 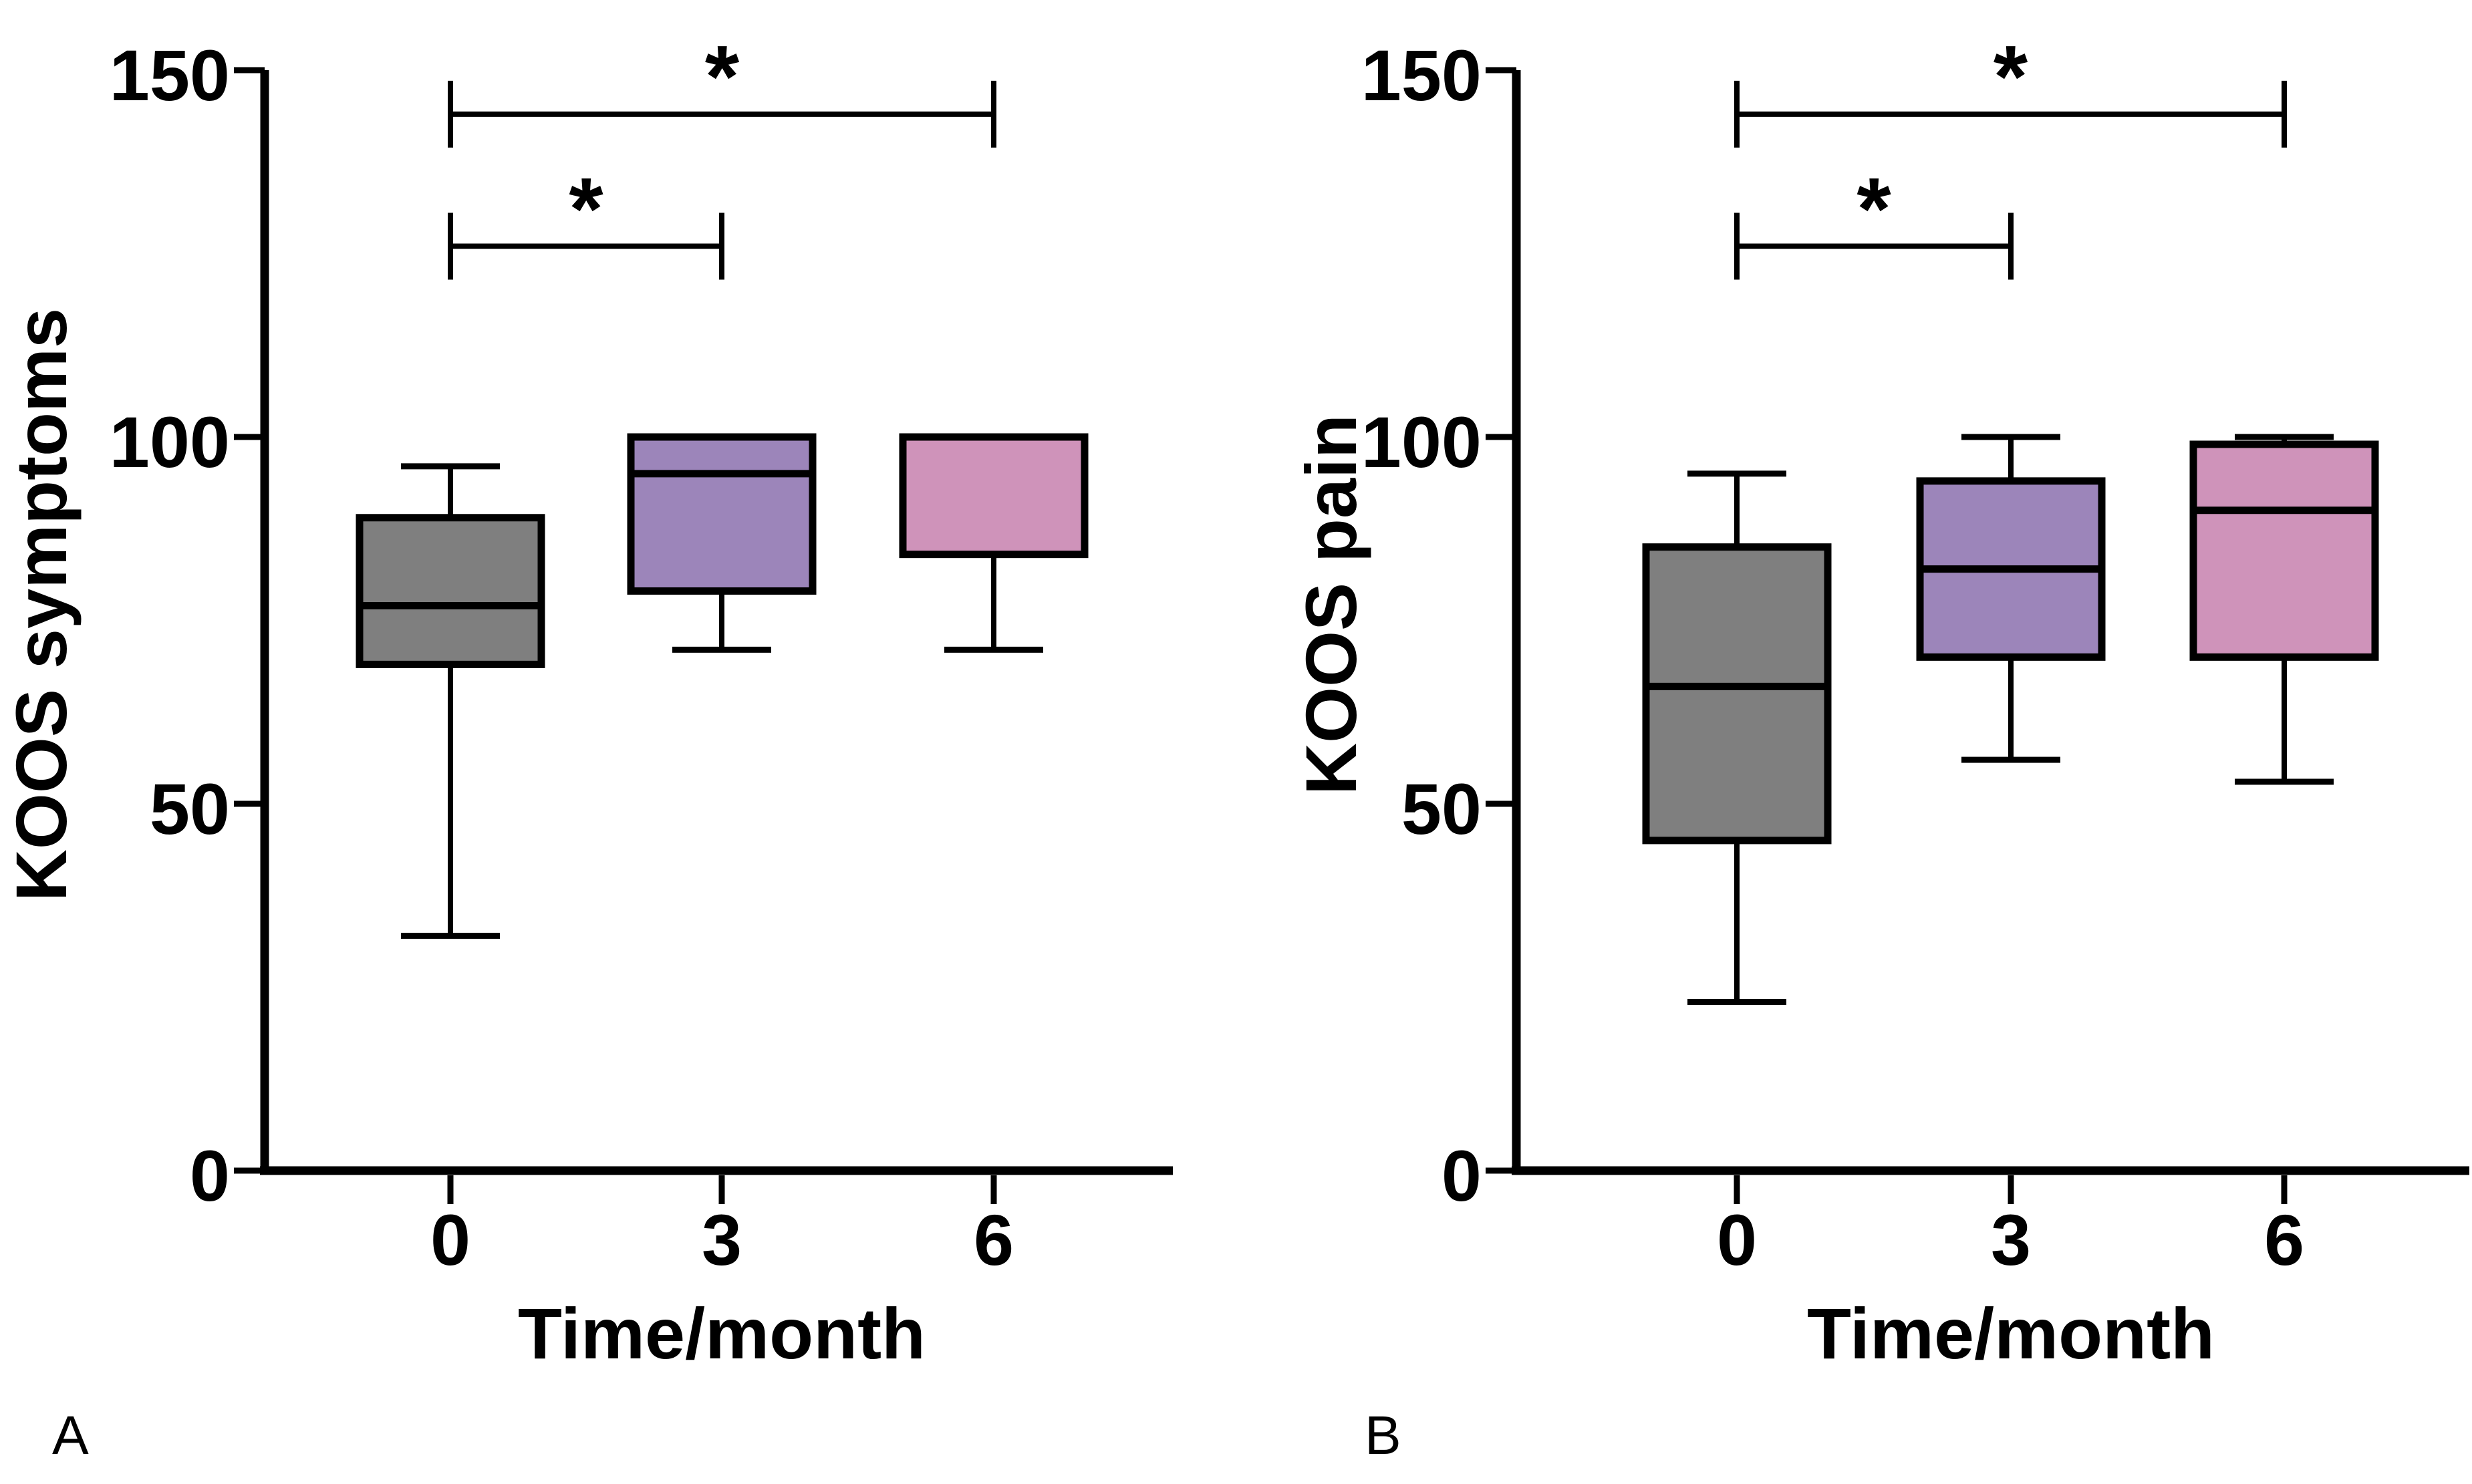 What do you see at coordinates (1383, 1435) in the screenshot?
I see `panel-letter-b: B` at bounding box center [1383, 1435].